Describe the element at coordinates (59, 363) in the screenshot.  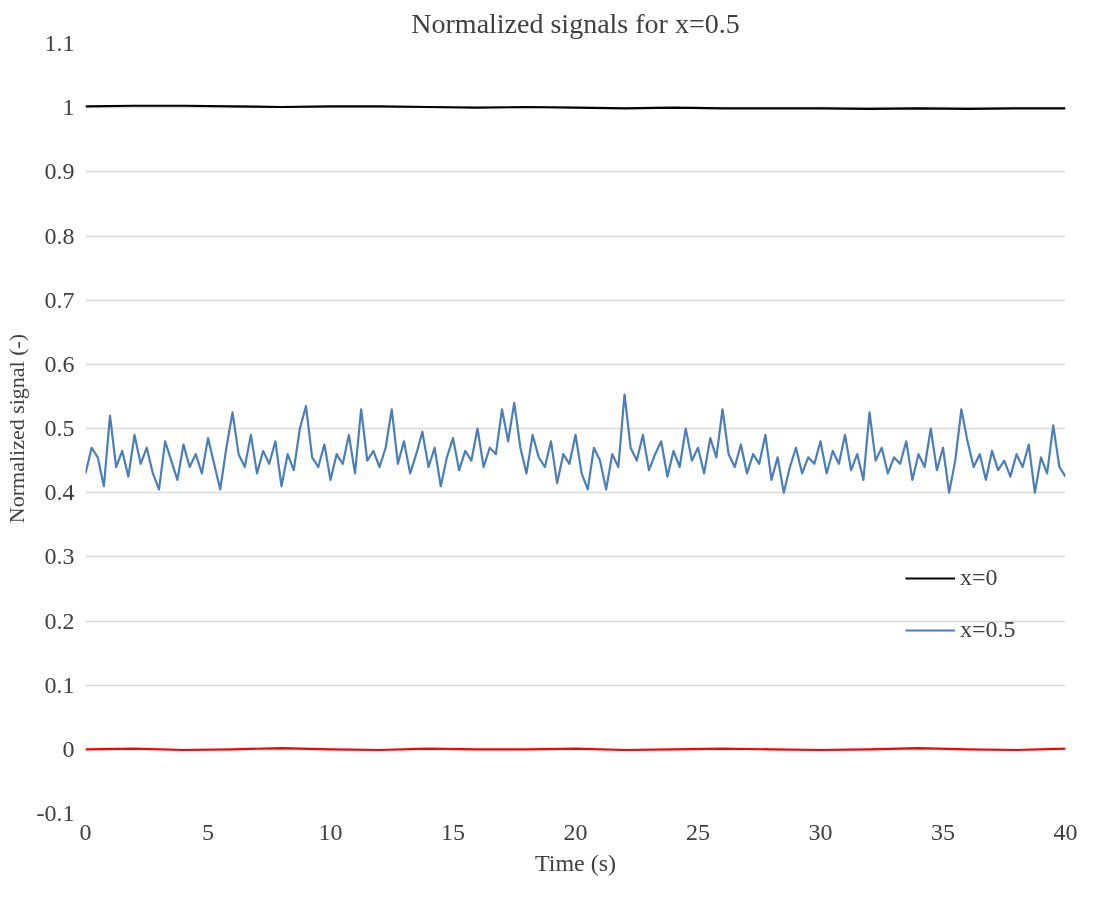
I see `y-tick-label: 0.6` at that location.